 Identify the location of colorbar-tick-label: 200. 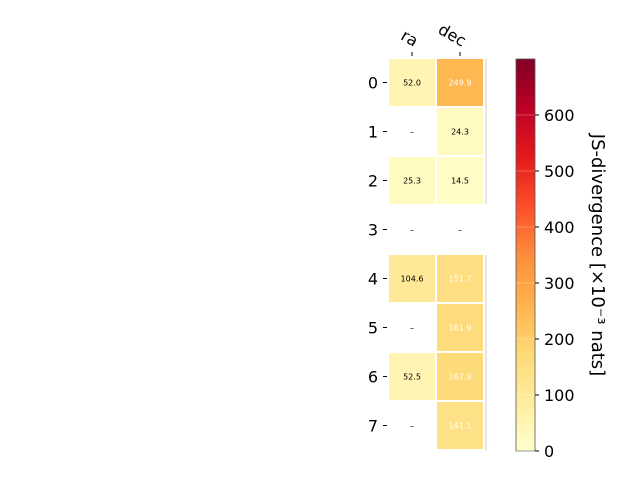
(559, 339).